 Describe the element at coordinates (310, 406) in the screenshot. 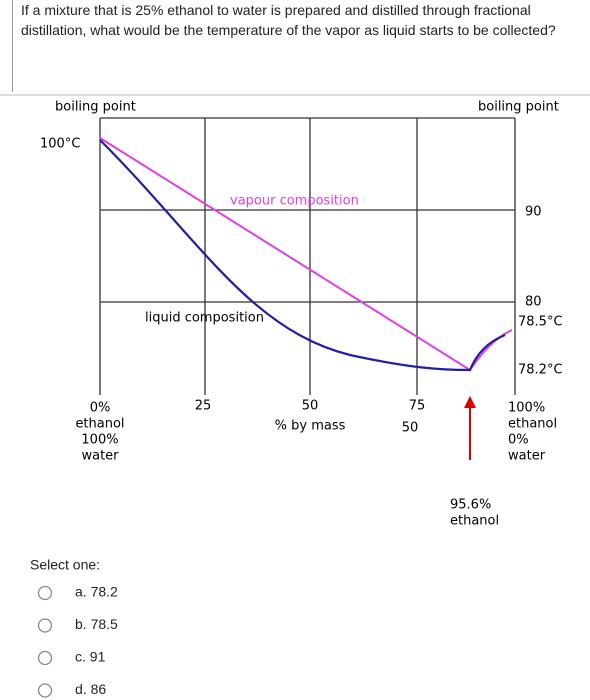

I see `x-tick: 50` at that location.